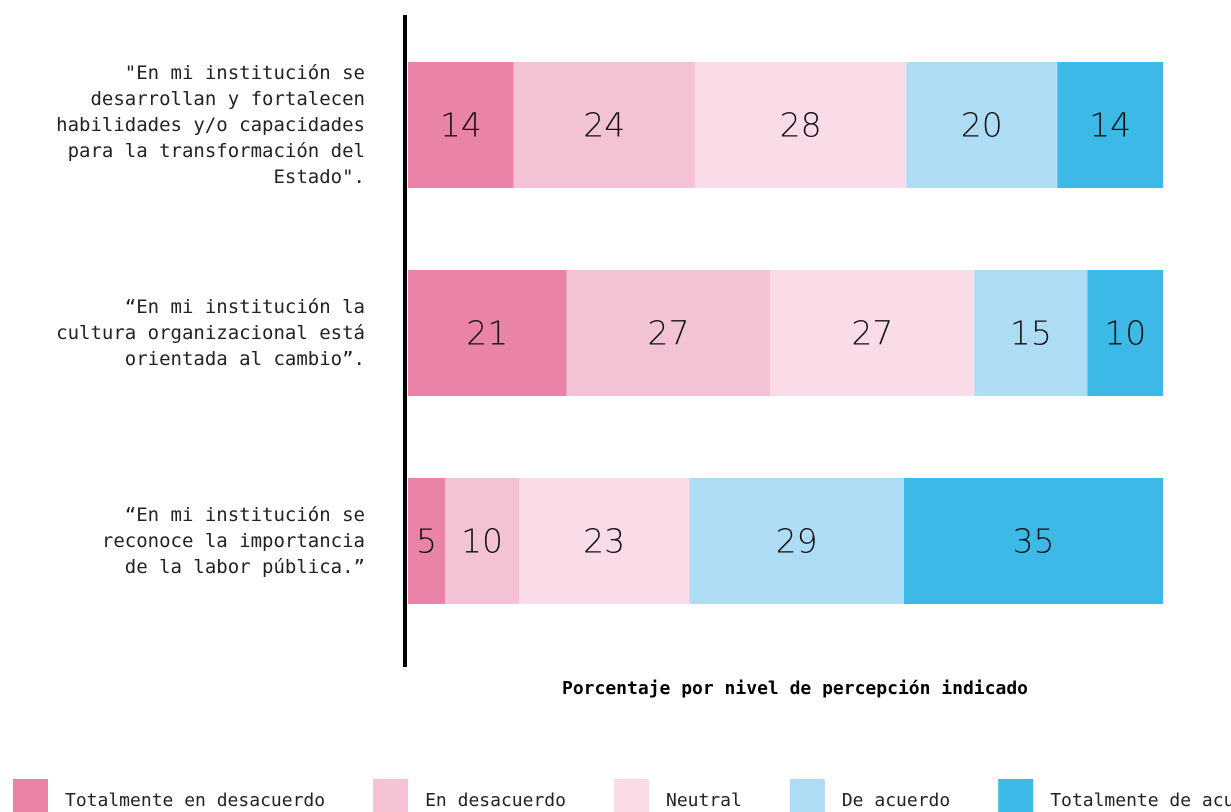 The width and height of the screenshot is (1231, 812). I want to click on value-label: 21, so click(487, 333).